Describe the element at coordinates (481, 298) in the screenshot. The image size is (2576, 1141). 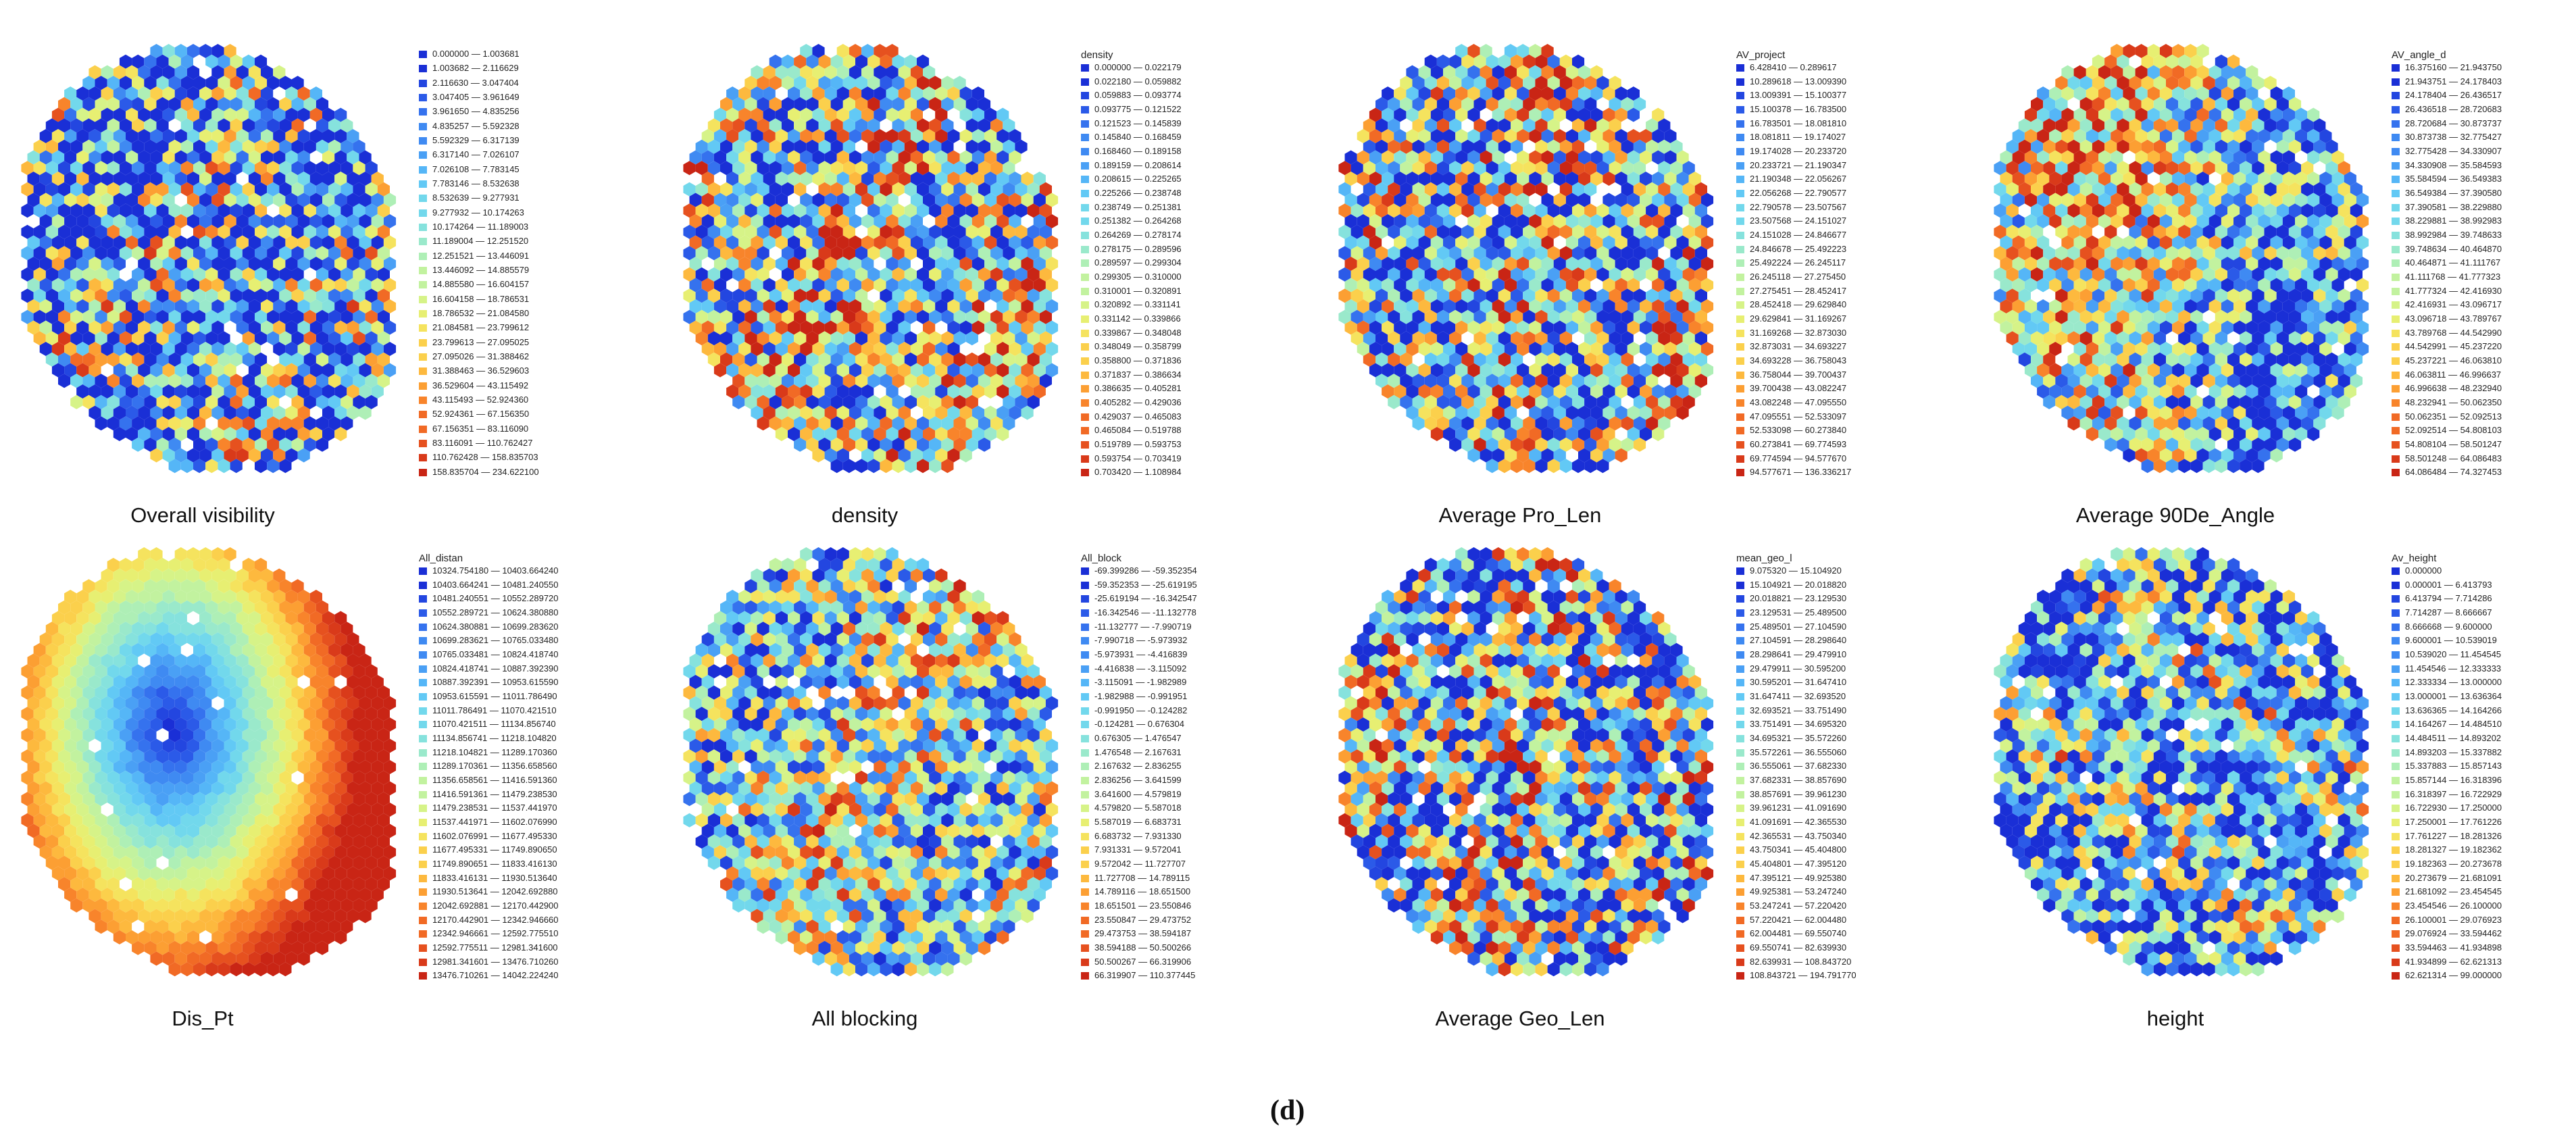
I see `legend-label: 16.604158 — 18.786531` at that location.